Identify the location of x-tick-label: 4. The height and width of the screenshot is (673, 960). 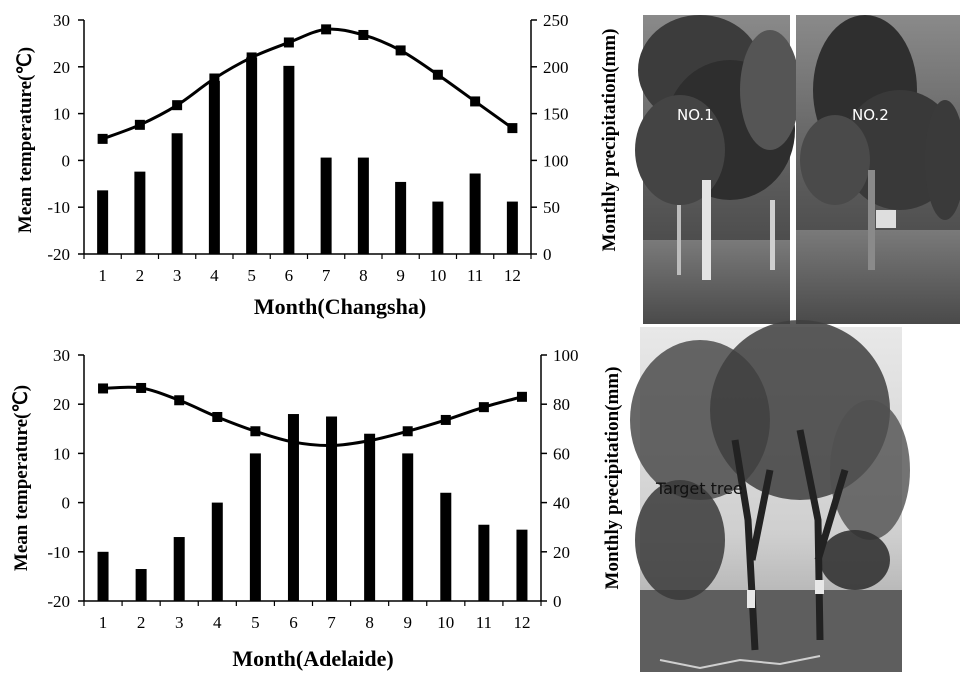
(217, 622).